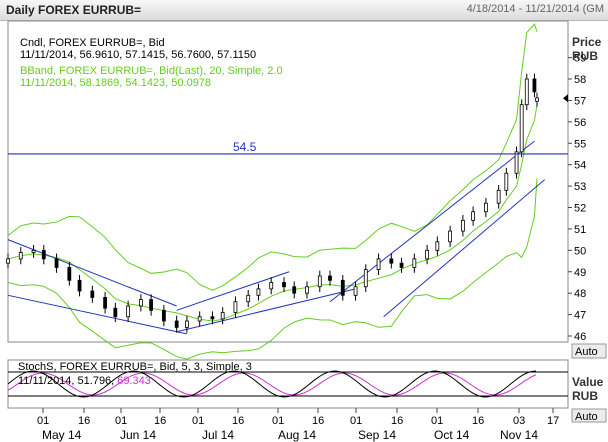 Image resolution: width=608 pixels, height=442 pixels. I want to click on price-axis-unit: RUB, so click(585, 56).